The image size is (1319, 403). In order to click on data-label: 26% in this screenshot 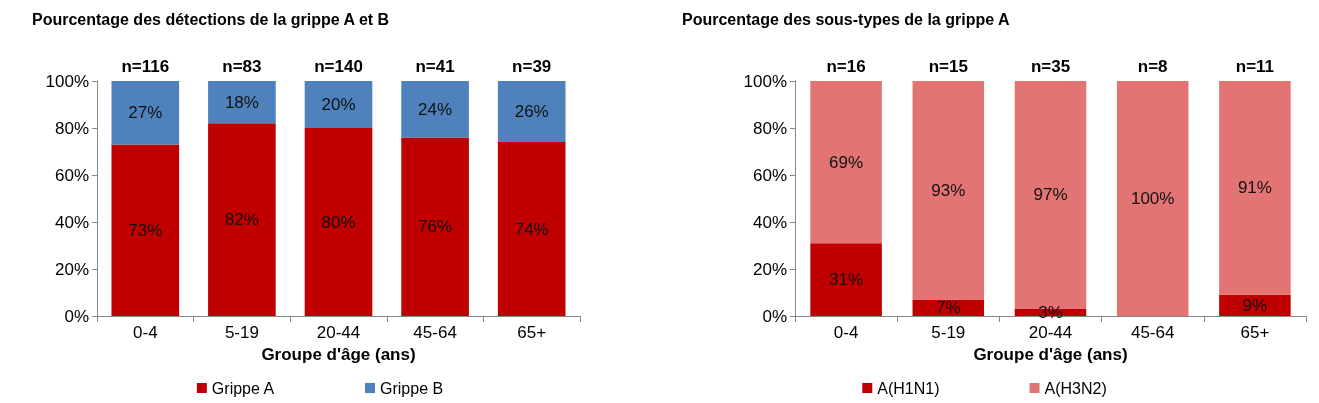, I will do `click(531, 112)`.